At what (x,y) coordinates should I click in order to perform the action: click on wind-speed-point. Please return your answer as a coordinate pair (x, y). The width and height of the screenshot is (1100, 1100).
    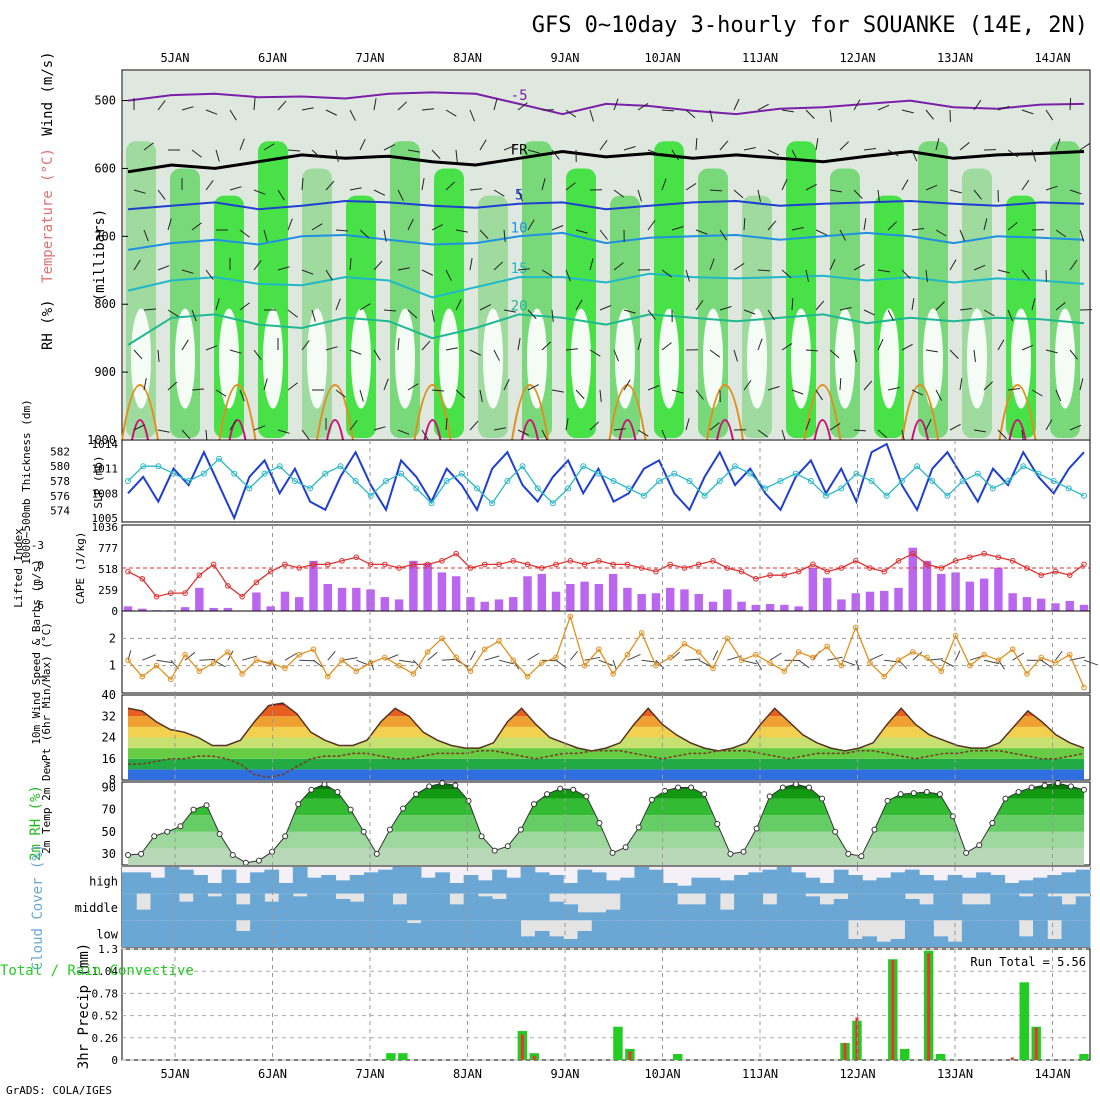
    Looking at the image, I should click on (570, 616).